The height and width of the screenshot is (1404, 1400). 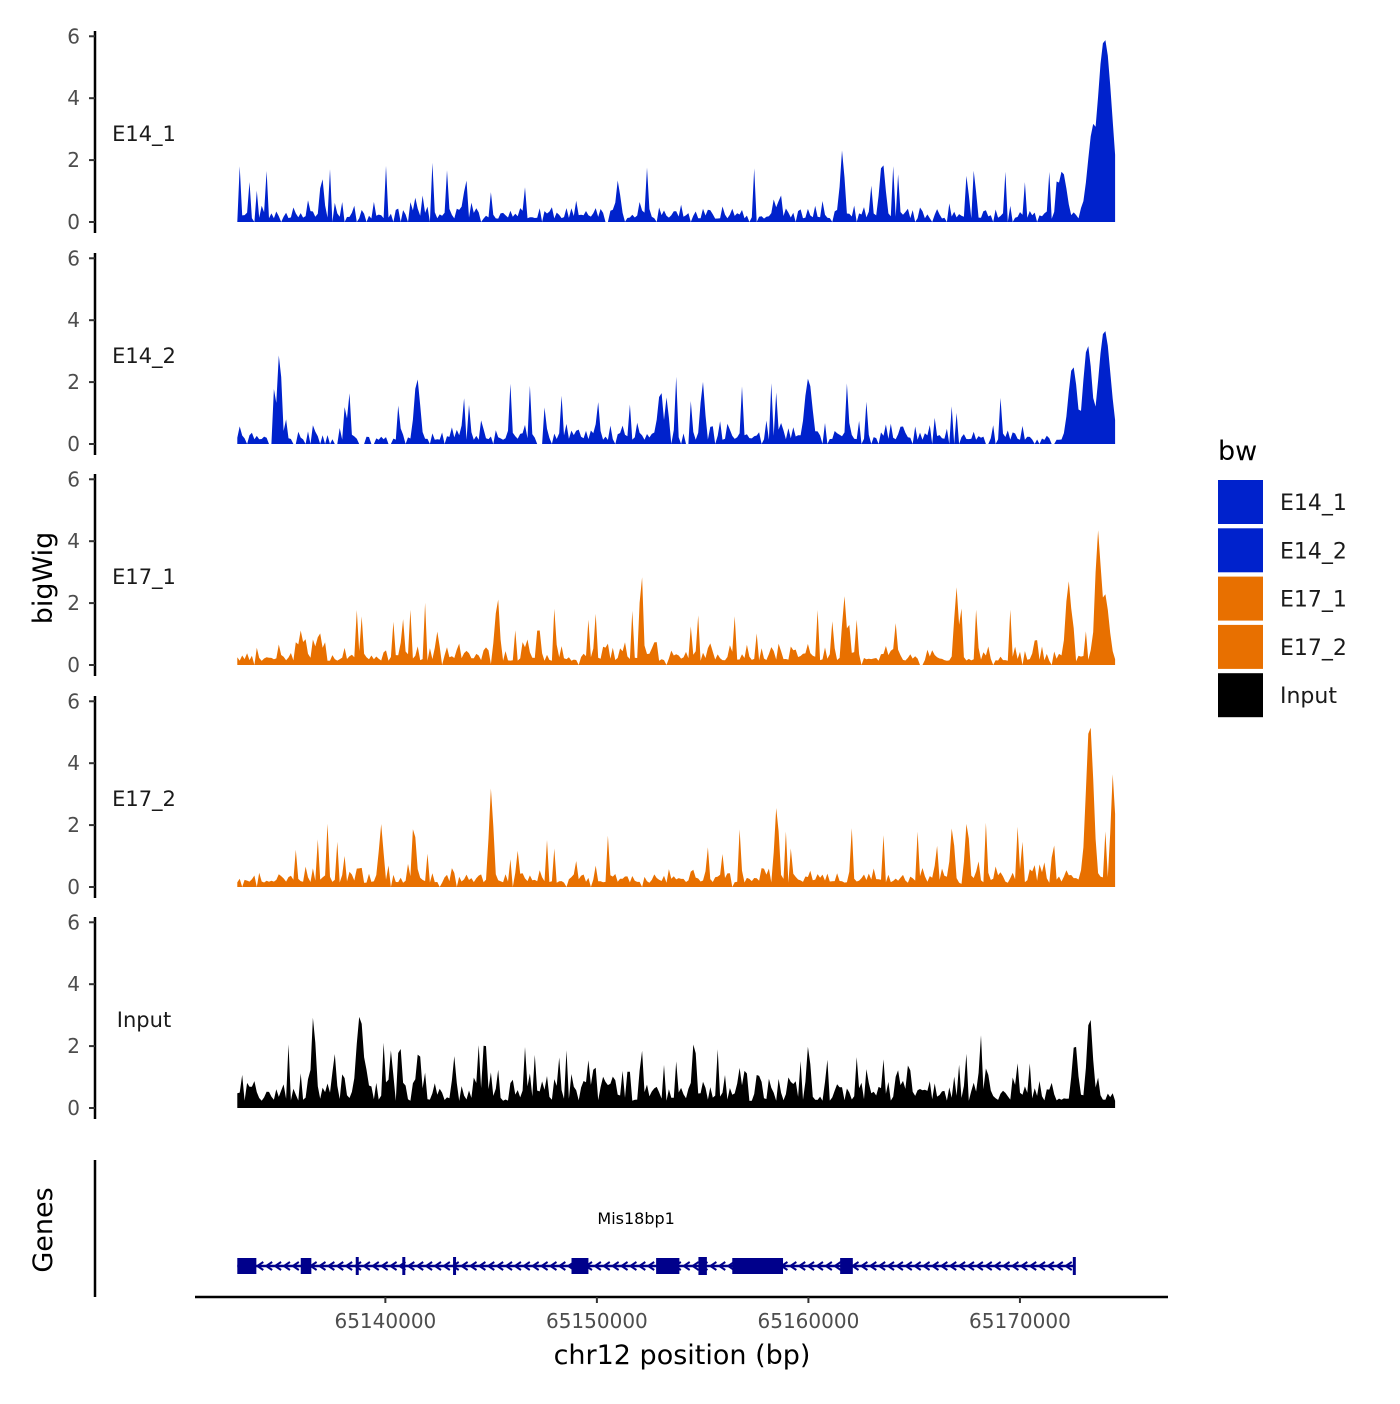 I want to click on x-tick-label: 65170000, so click(x=1020, y=1321).